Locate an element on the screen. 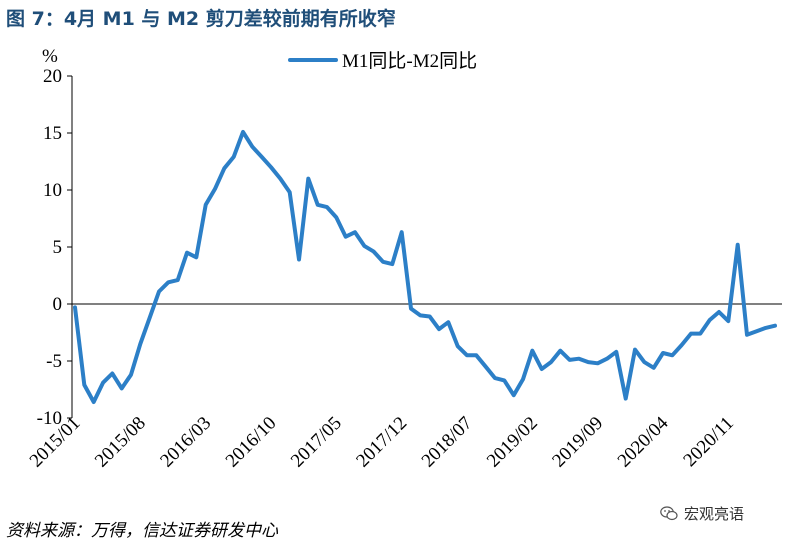 This screenshot has height=547, width=786. x-tick-label: 2019/02 is located at coordinates (512, 442).